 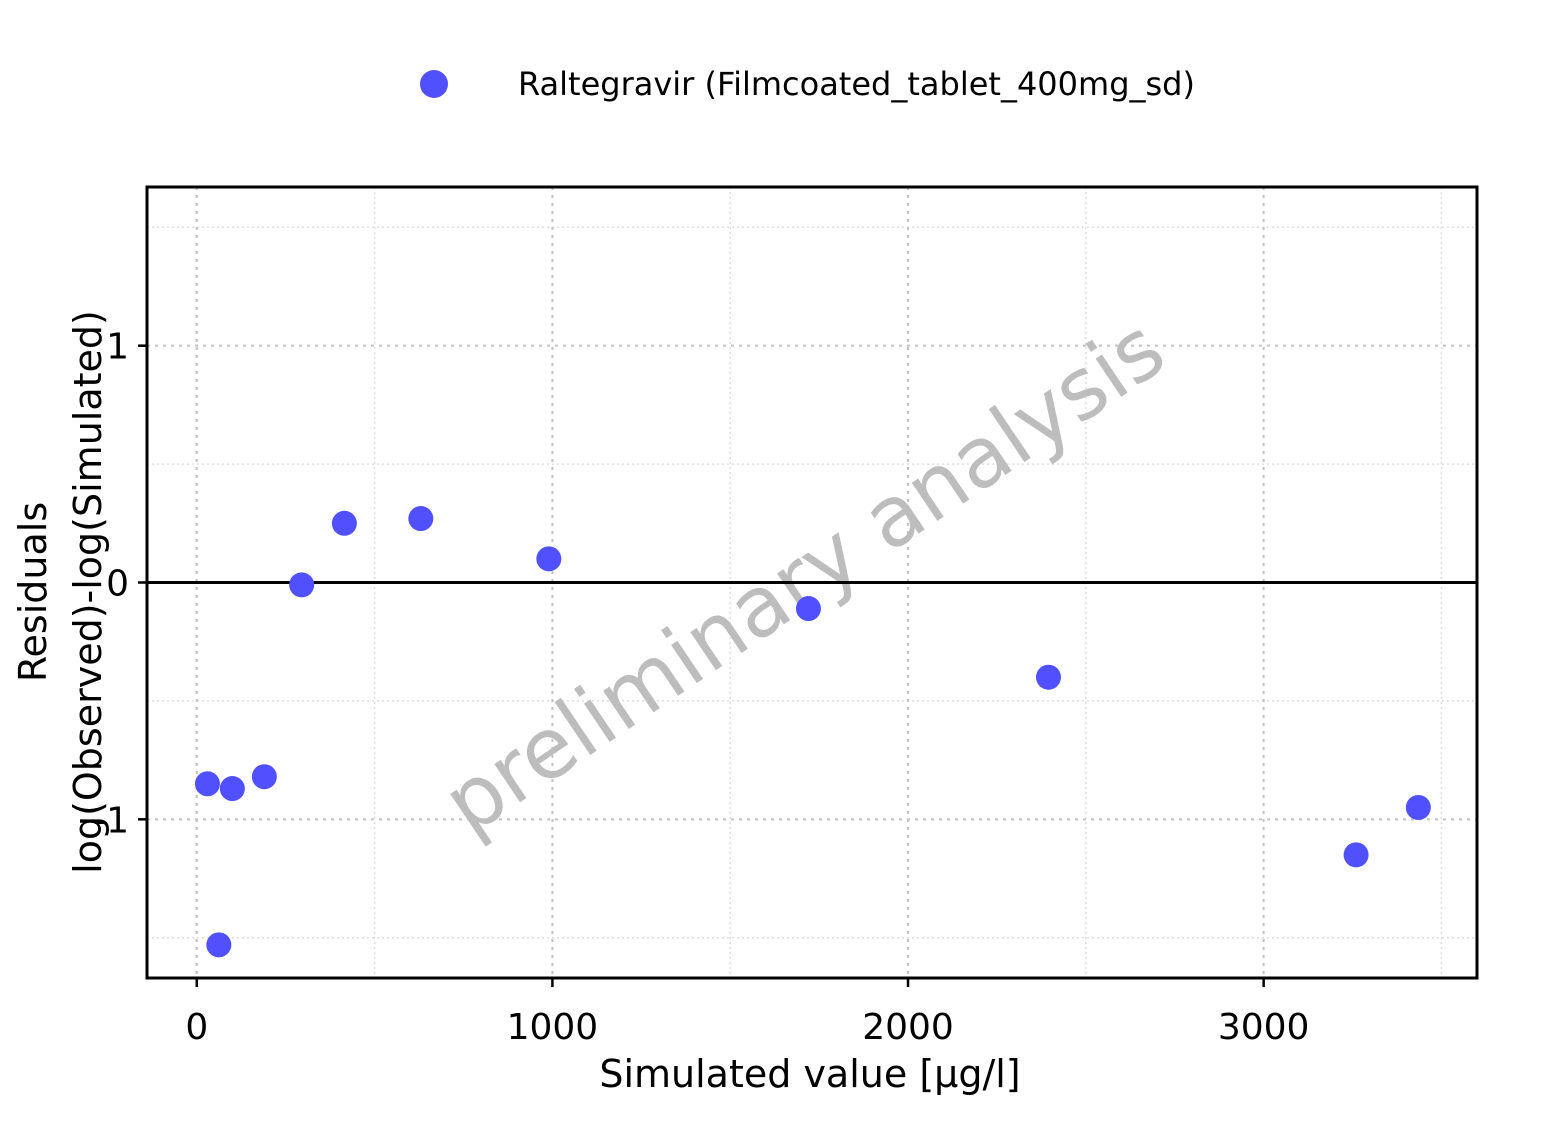 What do you see at coordinates (33, 592) in the screenshot?
I see `y-axis-title-line1: Residuals` at bounding box center [33, 592].